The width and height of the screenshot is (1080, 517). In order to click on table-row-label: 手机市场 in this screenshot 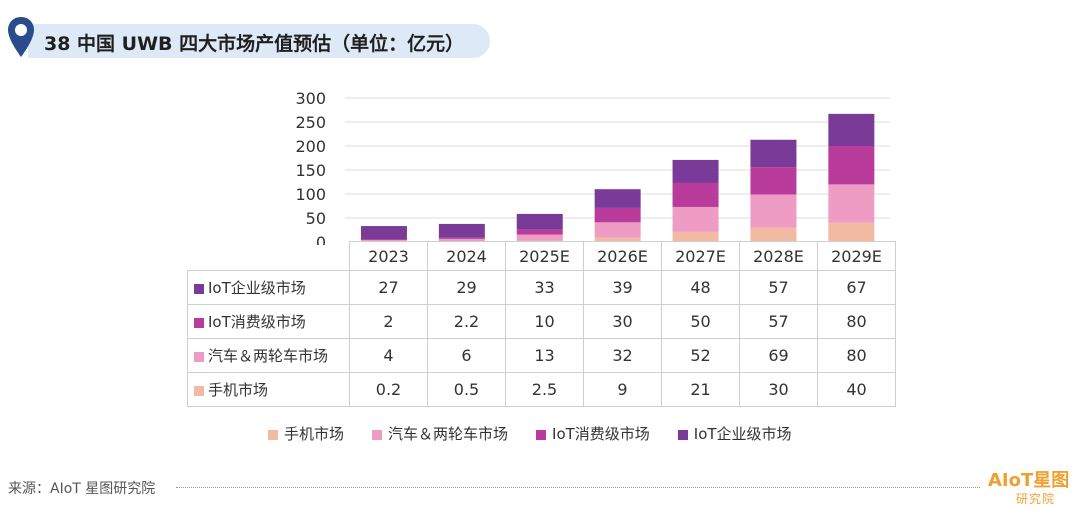, I will do `click(268, 389)`.